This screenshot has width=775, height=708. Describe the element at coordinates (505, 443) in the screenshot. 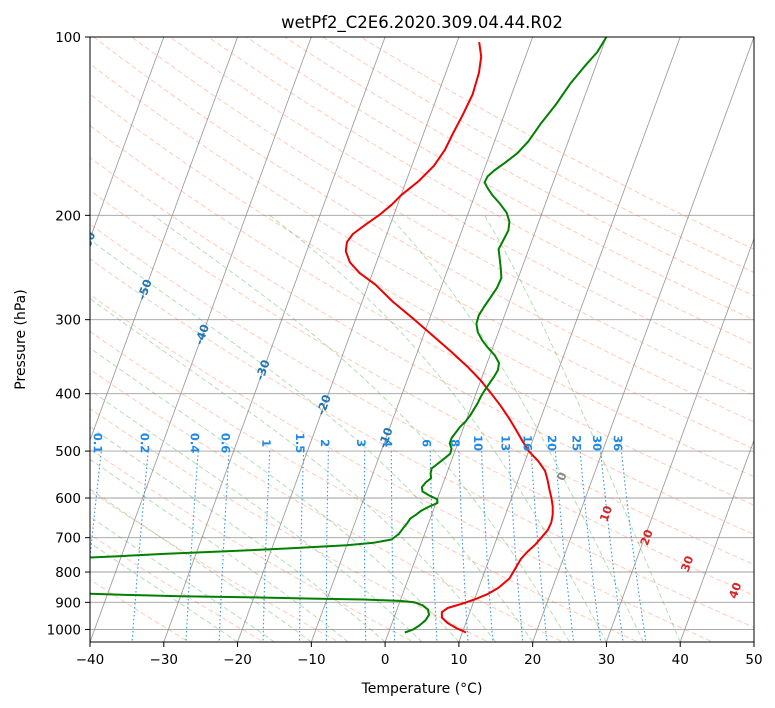

I see `mixing-ratio-label: 13` at that location.